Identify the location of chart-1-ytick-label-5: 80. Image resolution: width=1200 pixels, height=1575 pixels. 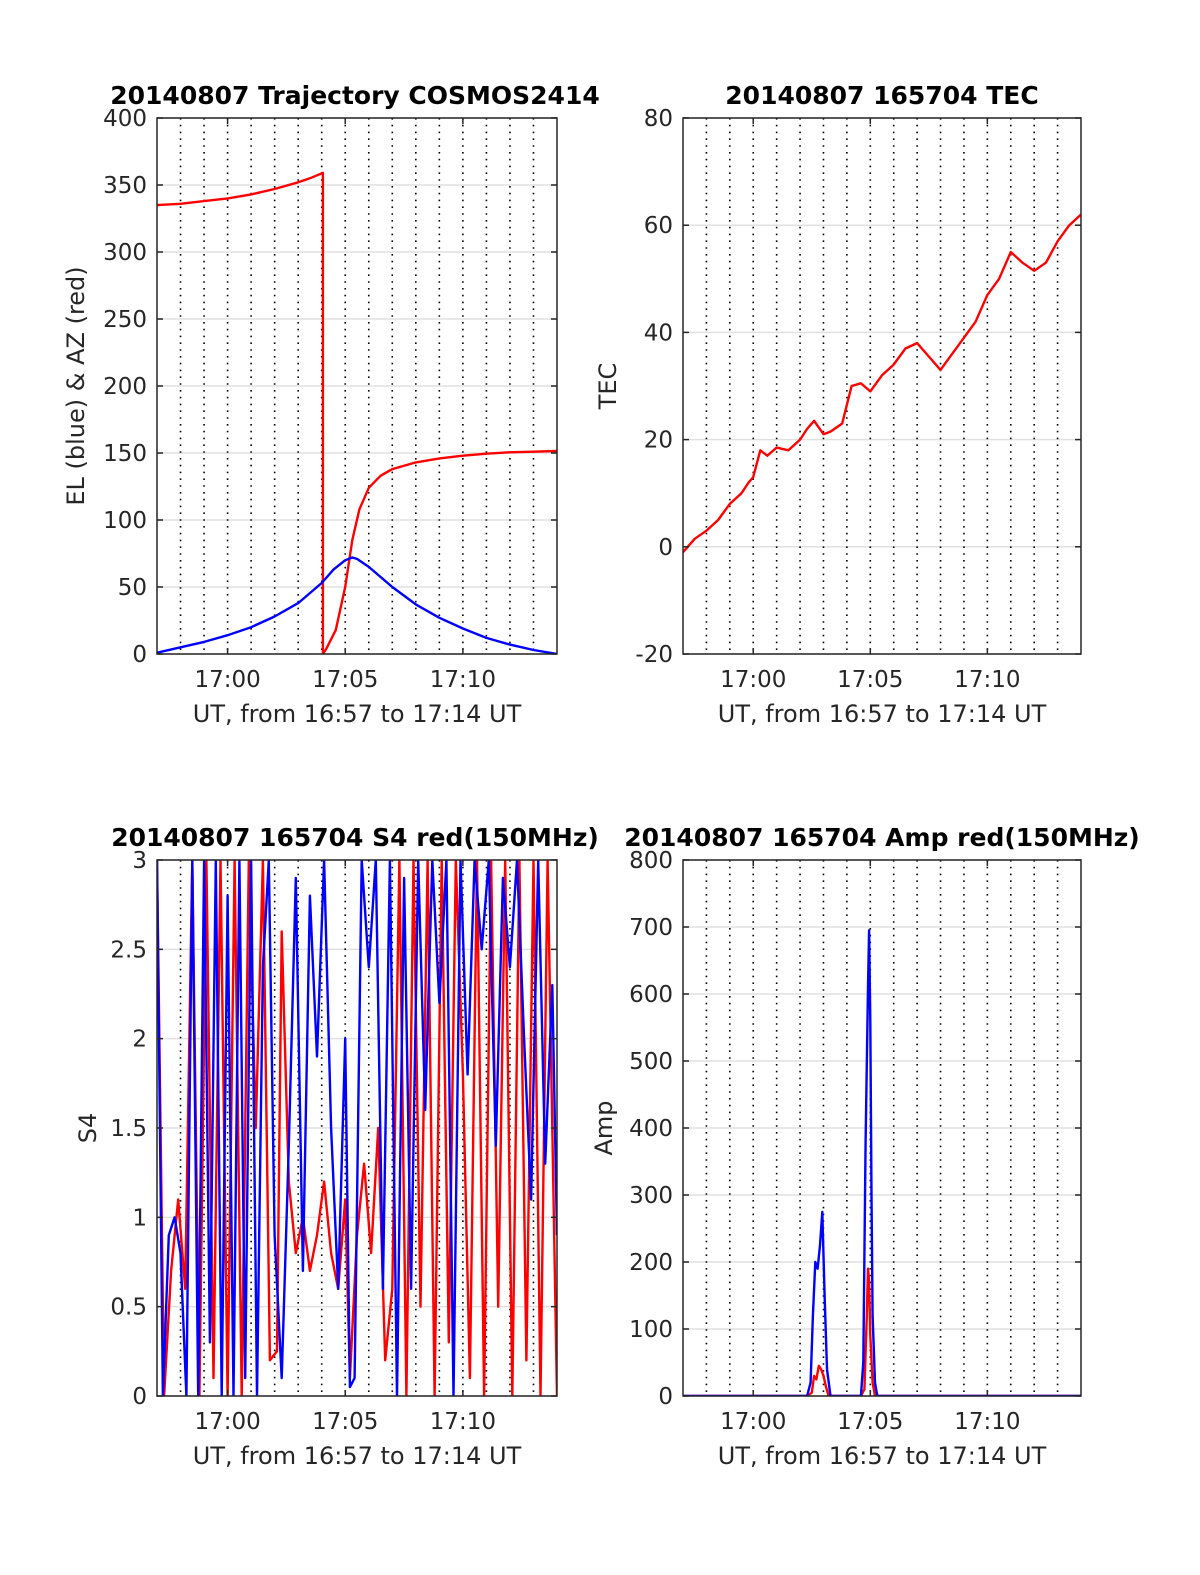
(658, 119).